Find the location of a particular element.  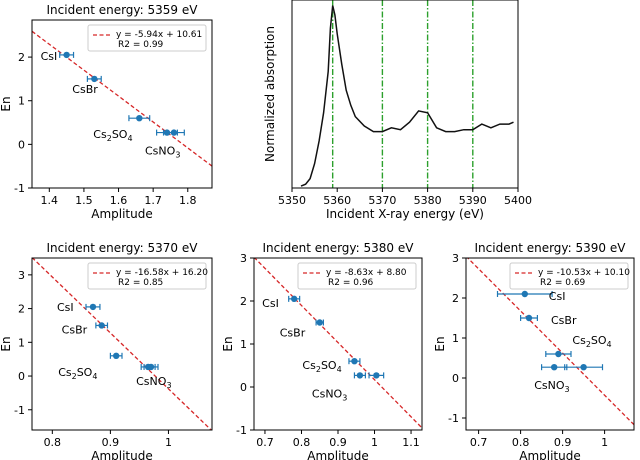

legend-equation: y = -10.53x + 10.10 is located at coordinates (584, 273).